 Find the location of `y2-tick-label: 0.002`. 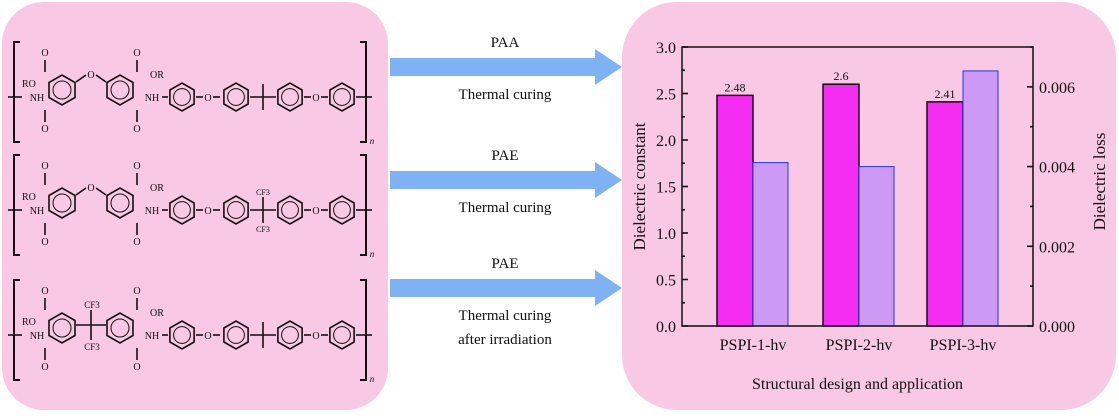

y2-tick-label: 0.002 is located at coordinates (1057, 247).